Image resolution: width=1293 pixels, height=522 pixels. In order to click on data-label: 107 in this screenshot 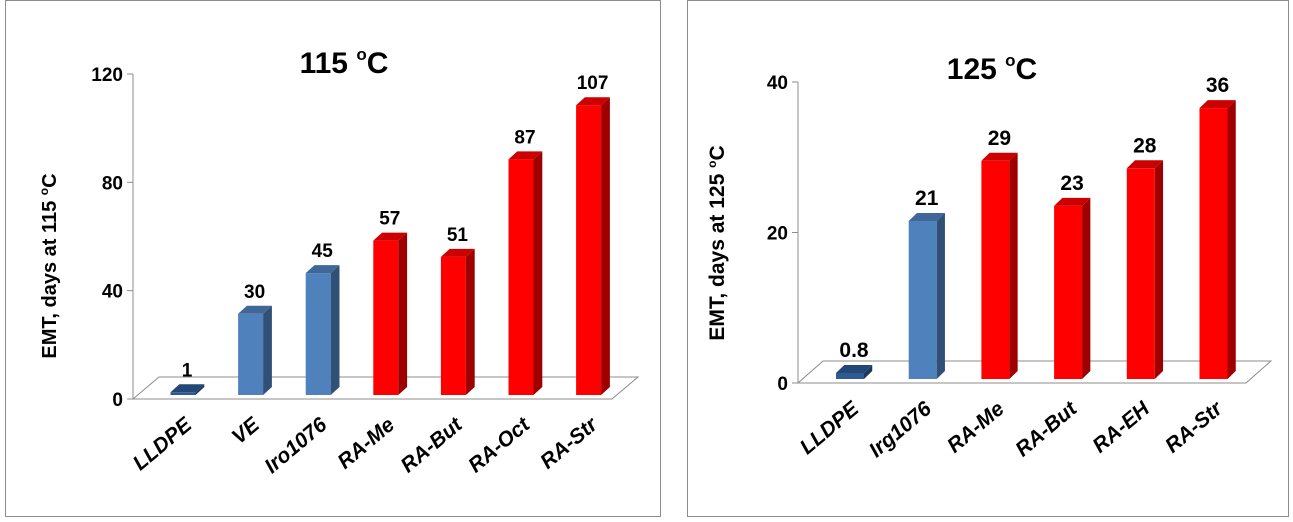, I will do `click(593, 83)`.